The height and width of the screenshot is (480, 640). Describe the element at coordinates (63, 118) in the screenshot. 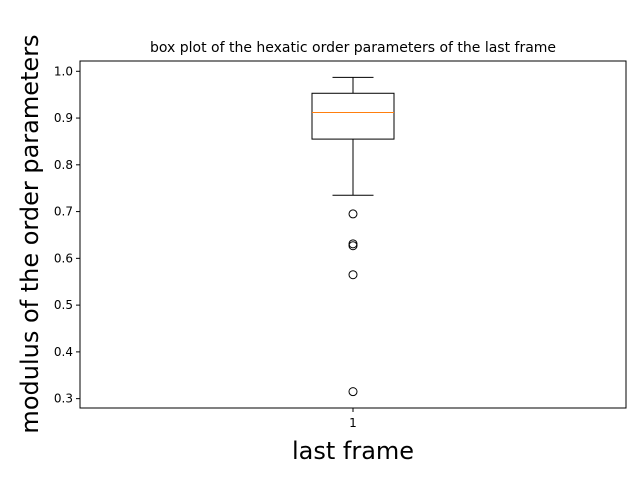

I see `y-tick-label: 0.9` at that location.